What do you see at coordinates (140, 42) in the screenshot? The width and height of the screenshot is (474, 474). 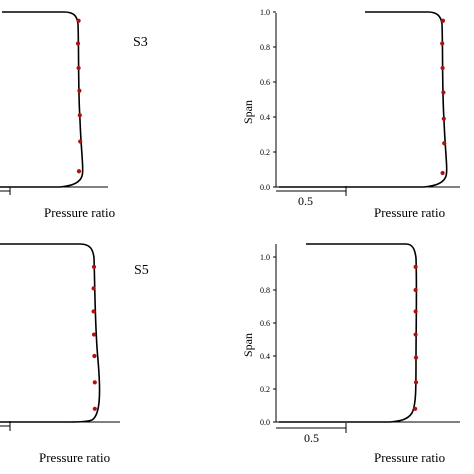 I see `panel-label: S3` at bounding box center [140, 42].